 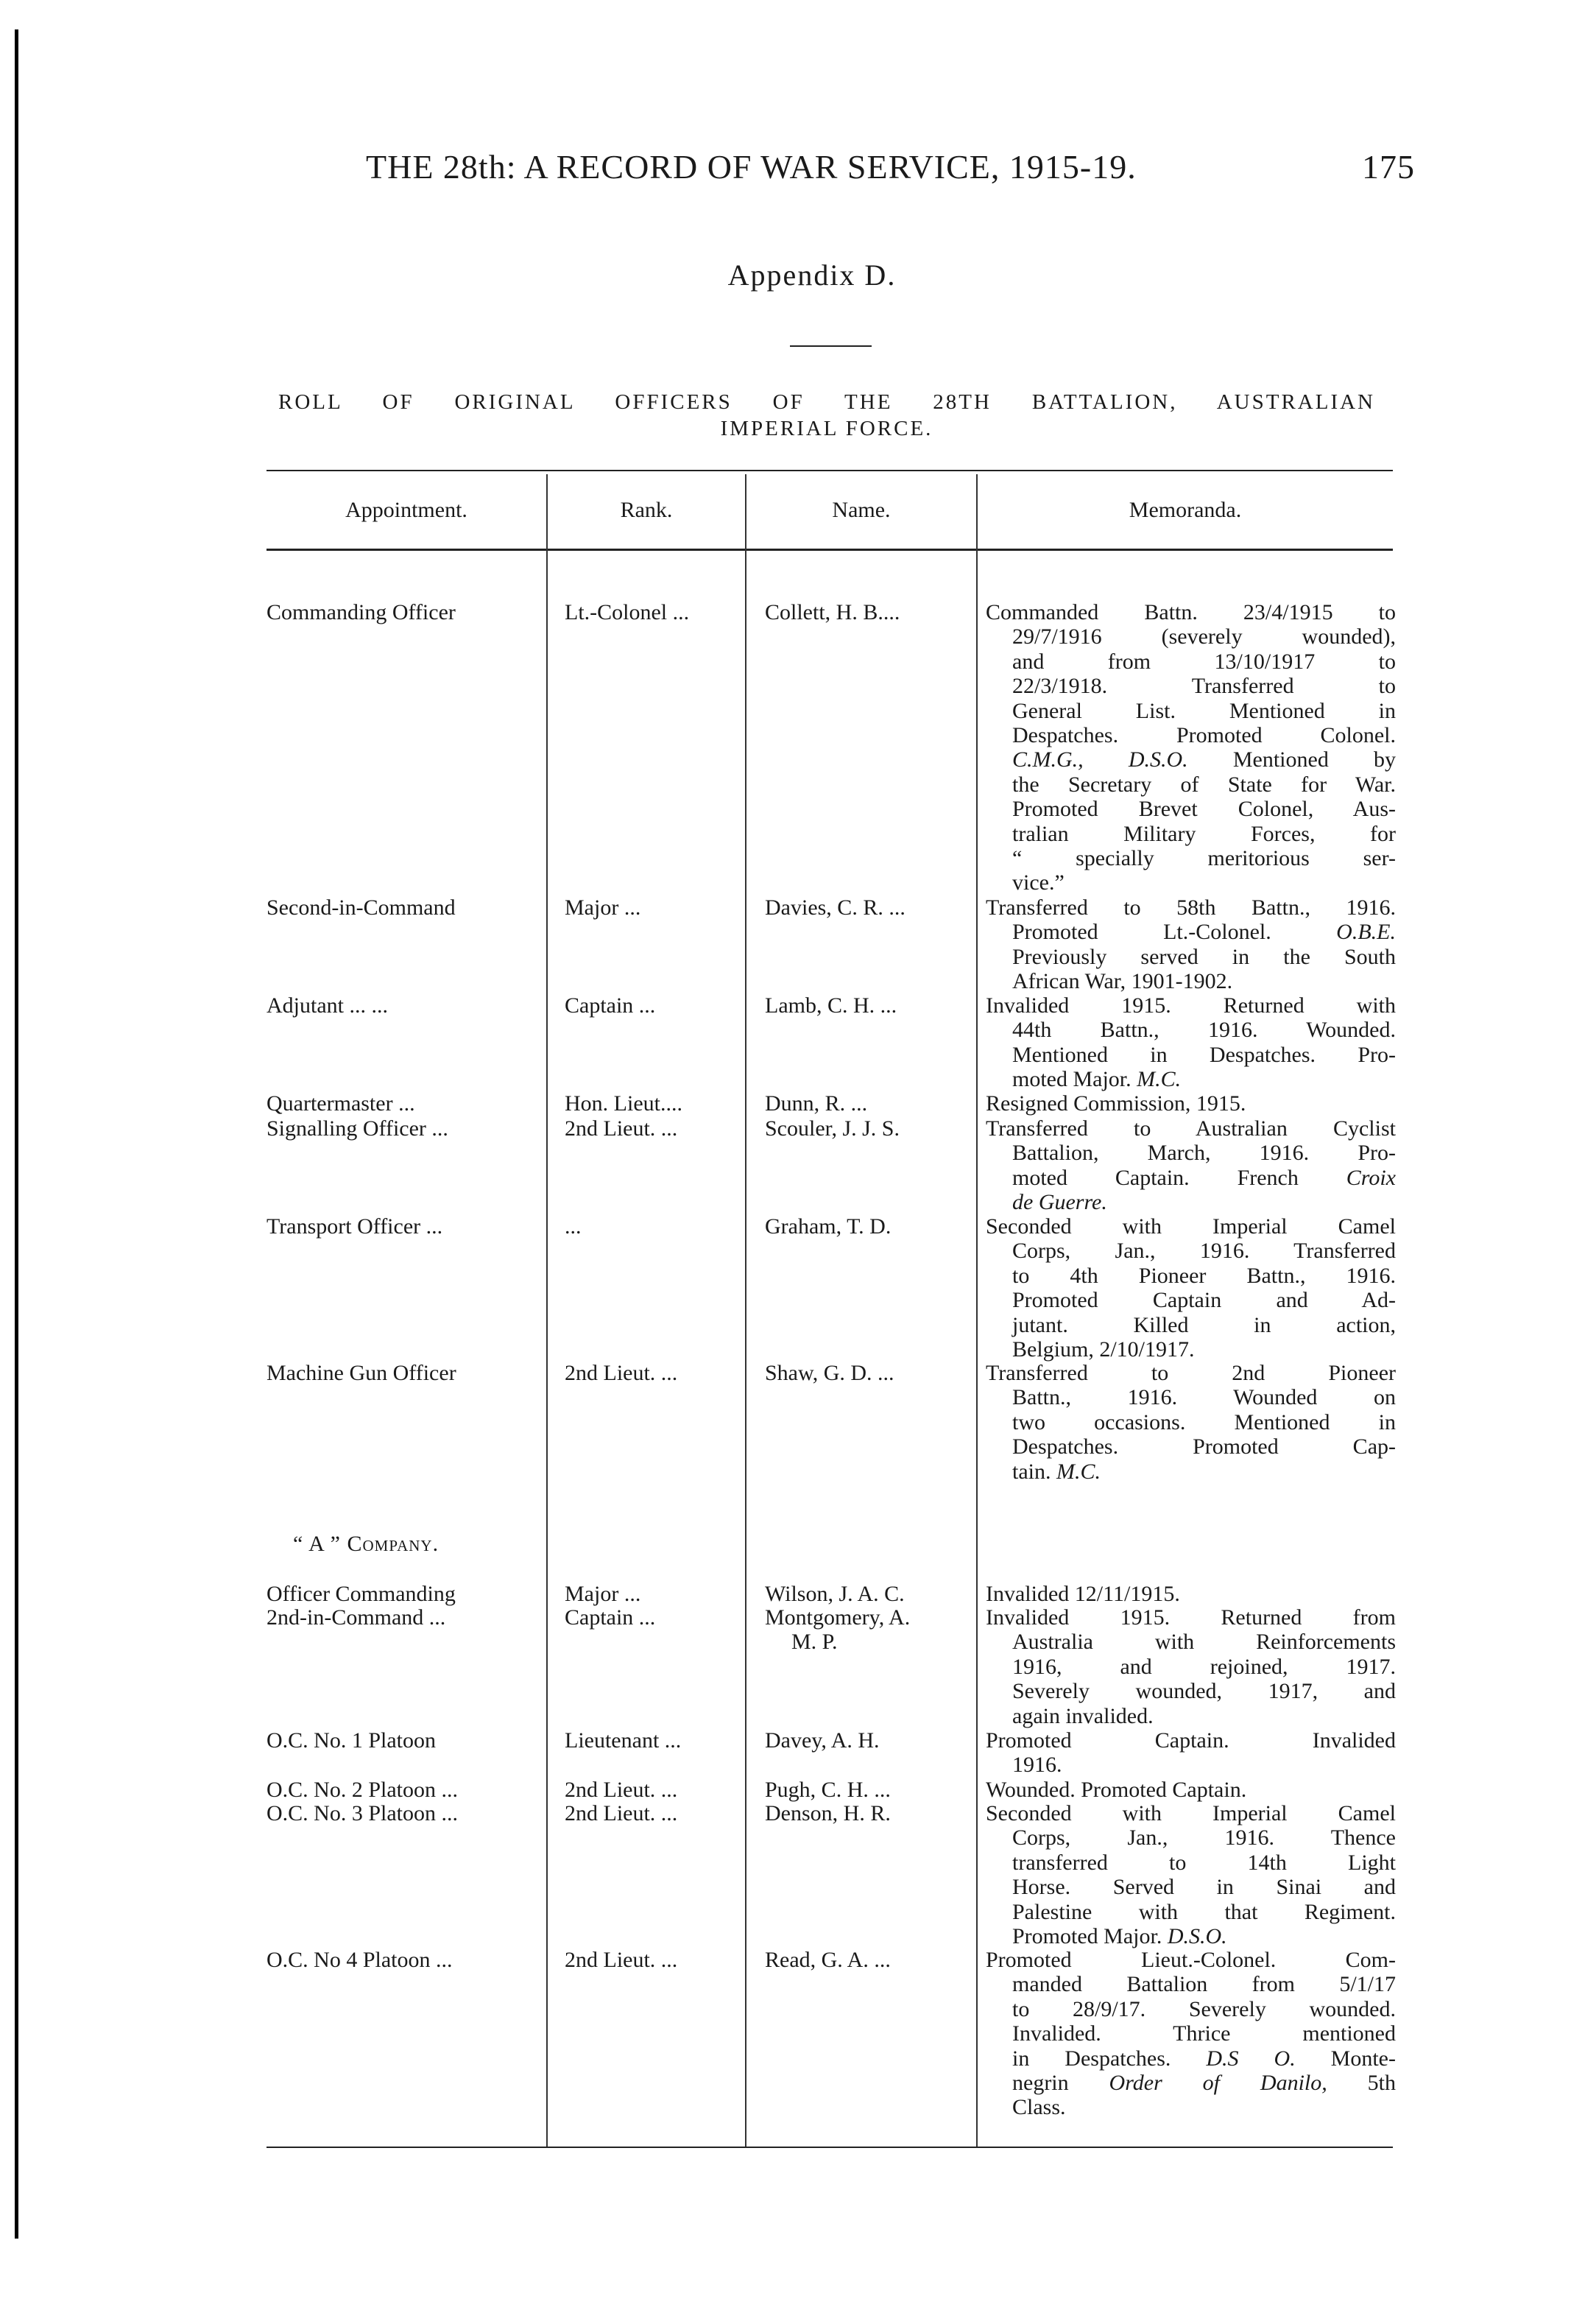 I want to click on memo-line: transferred to 14th Light, so click(x=1191, y=1863).